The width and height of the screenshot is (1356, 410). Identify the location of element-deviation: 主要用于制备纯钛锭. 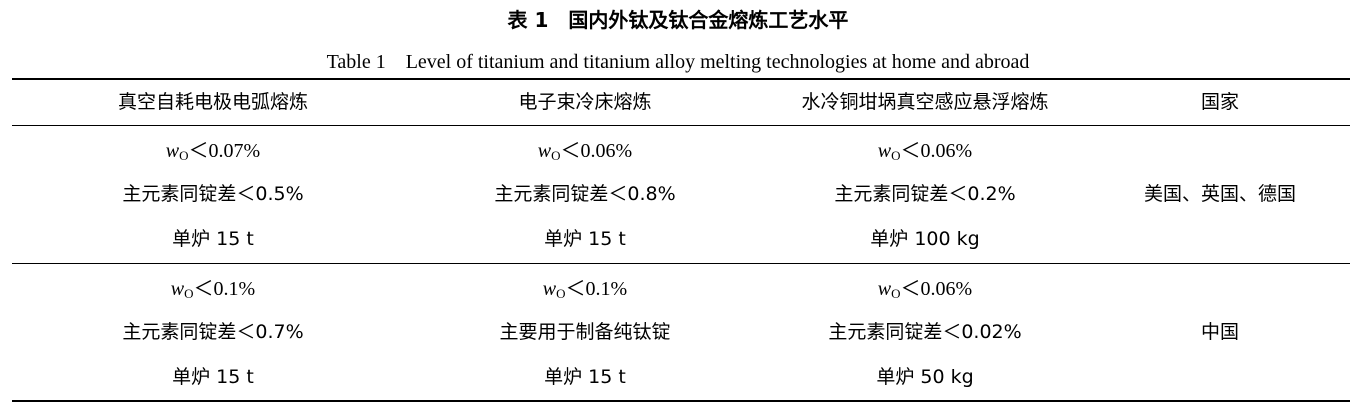
(585, 332).